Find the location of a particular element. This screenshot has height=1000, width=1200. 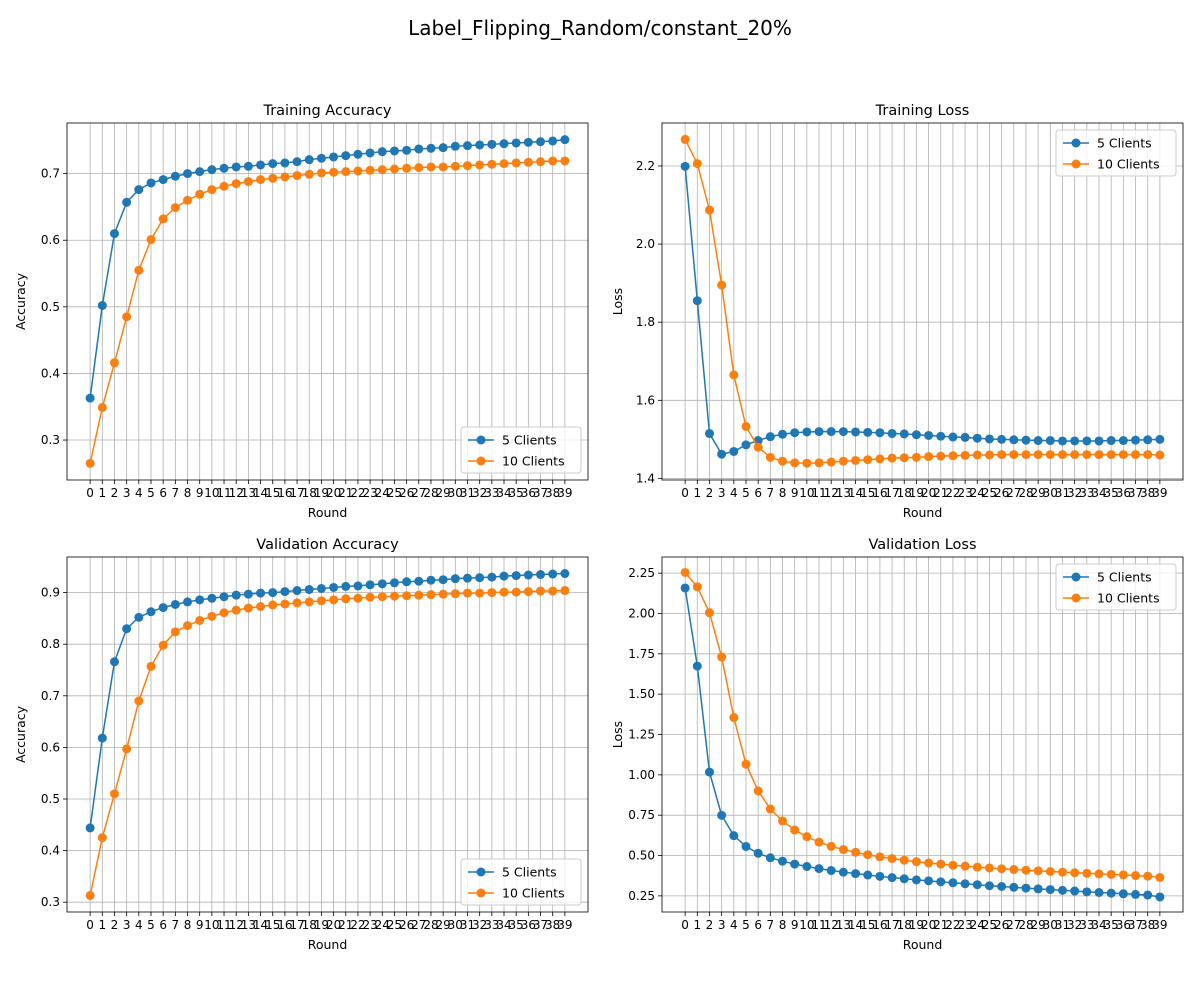

x-tick-label: 37 is located at coordinates (1135, 493).